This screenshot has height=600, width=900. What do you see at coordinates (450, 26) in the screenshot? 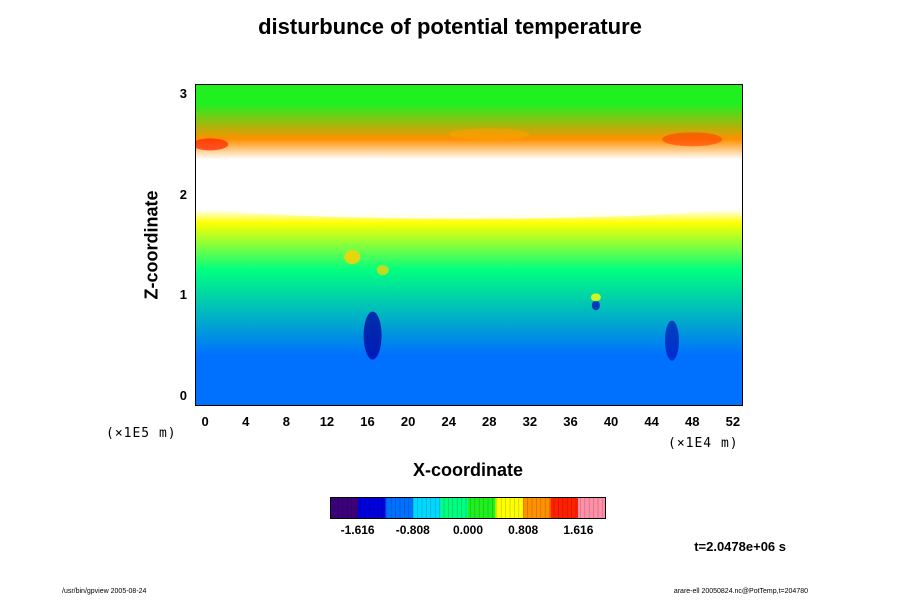
I see `chart-title: disturbunce of potential temperature` at bounding box center [450, 26].